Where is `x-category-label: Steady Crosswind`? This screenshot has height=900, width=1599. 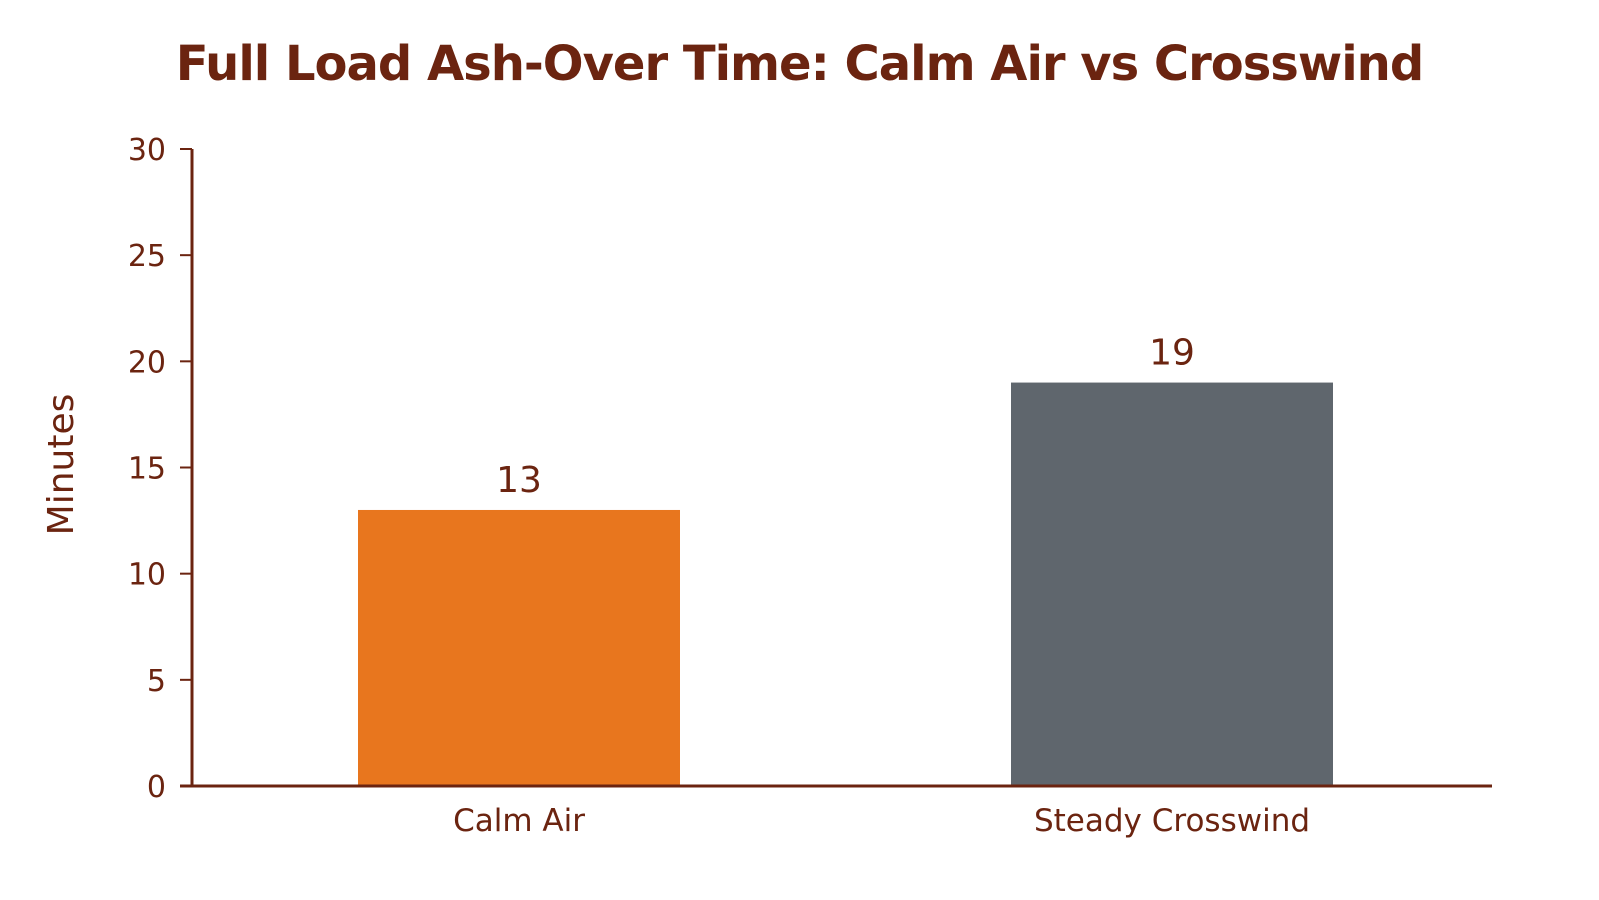
x-category-label: Steady Crosswind is located at coordinates (1172, 821).